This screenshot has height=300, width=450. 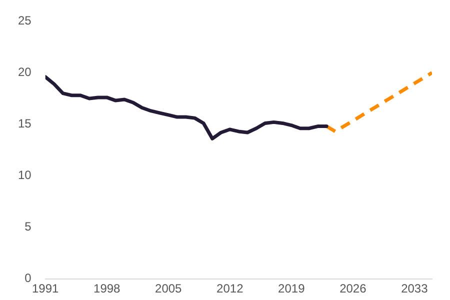 I want to click on x-tick-label: 2026, so click(x=353, y=288).